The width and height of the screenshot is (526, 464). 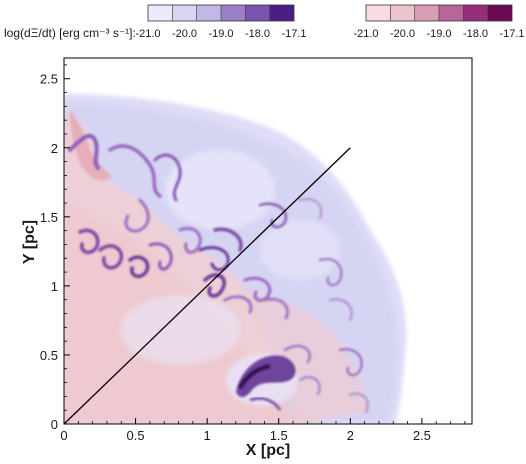 What do you see at coordinates (422, 435) in the screenshot?
I see `x-tick-label: 2.5` at bounding box center [422, 435].